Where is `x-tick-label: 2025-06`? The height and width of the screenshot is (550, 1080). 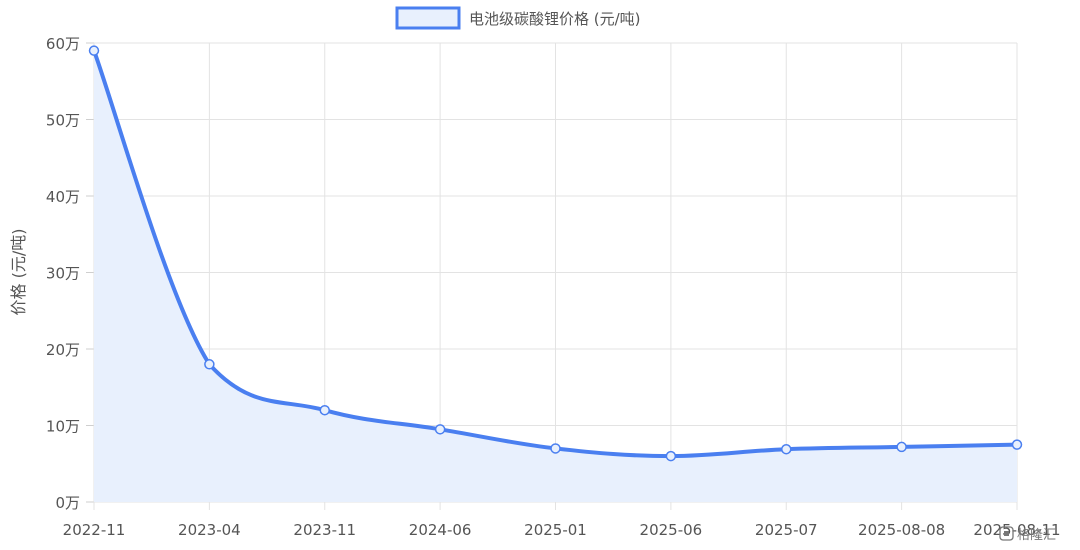 x-tick-label: 2025-06 is located at coordinates (671, 530).